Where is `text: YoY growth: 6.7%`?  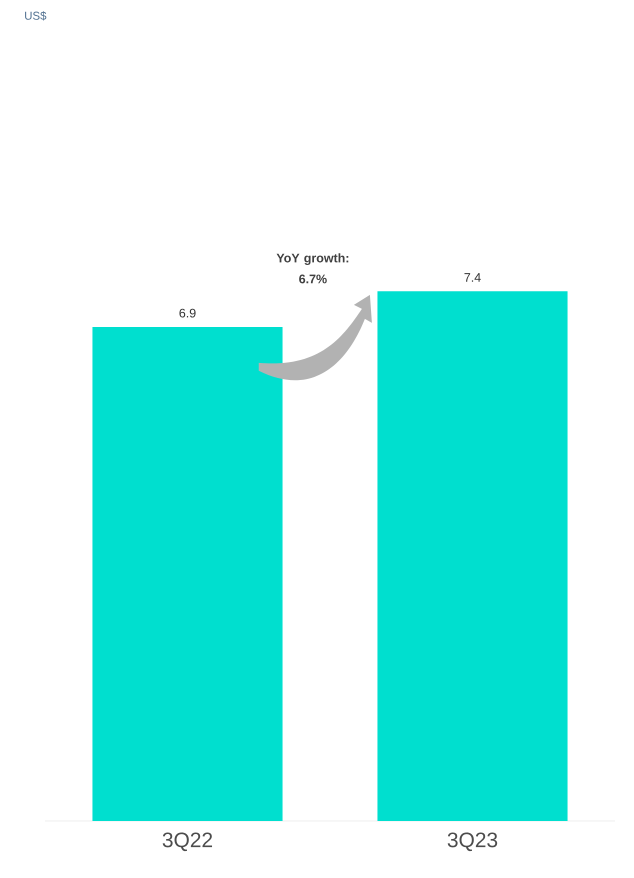
text: YoY growth: 6.7% is located at coordinates (312, 268).